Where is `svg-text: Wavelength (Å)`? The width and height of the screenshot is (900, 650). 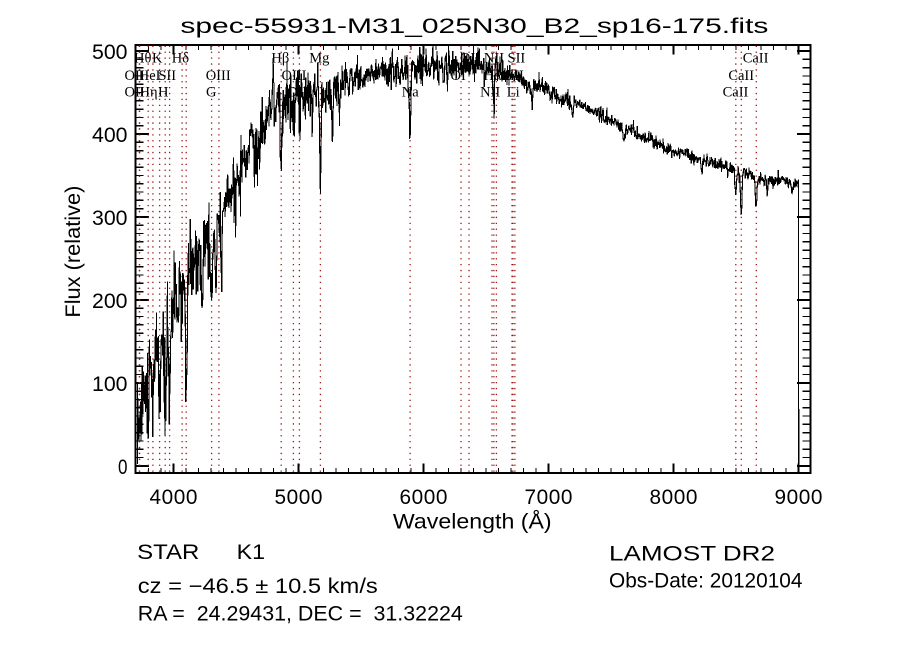 svg-text: Wavelength (Å) is located at coordinates (472, 522).